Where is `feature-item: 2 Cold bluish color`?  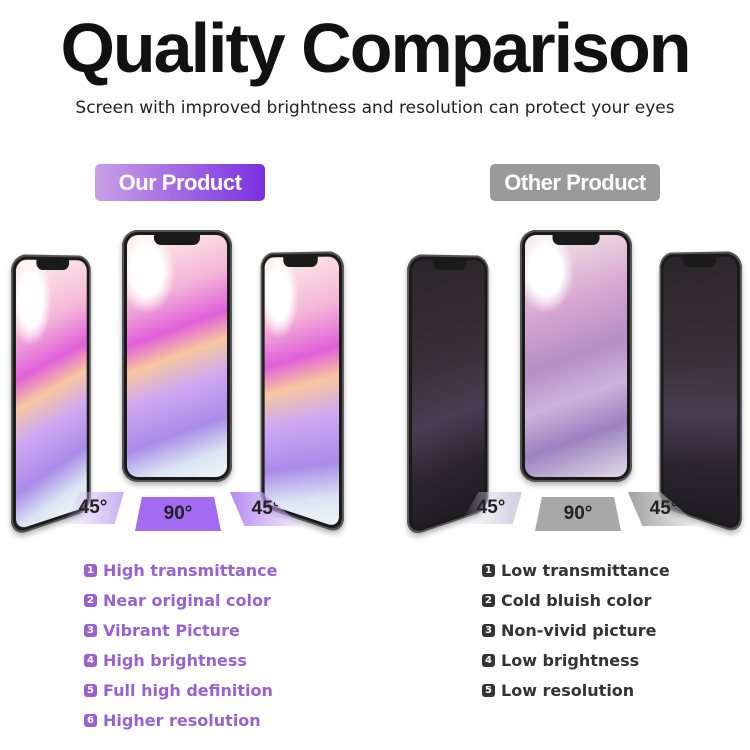 feature-item: 2 Cold bluish color is located at coordinates (576, 600).